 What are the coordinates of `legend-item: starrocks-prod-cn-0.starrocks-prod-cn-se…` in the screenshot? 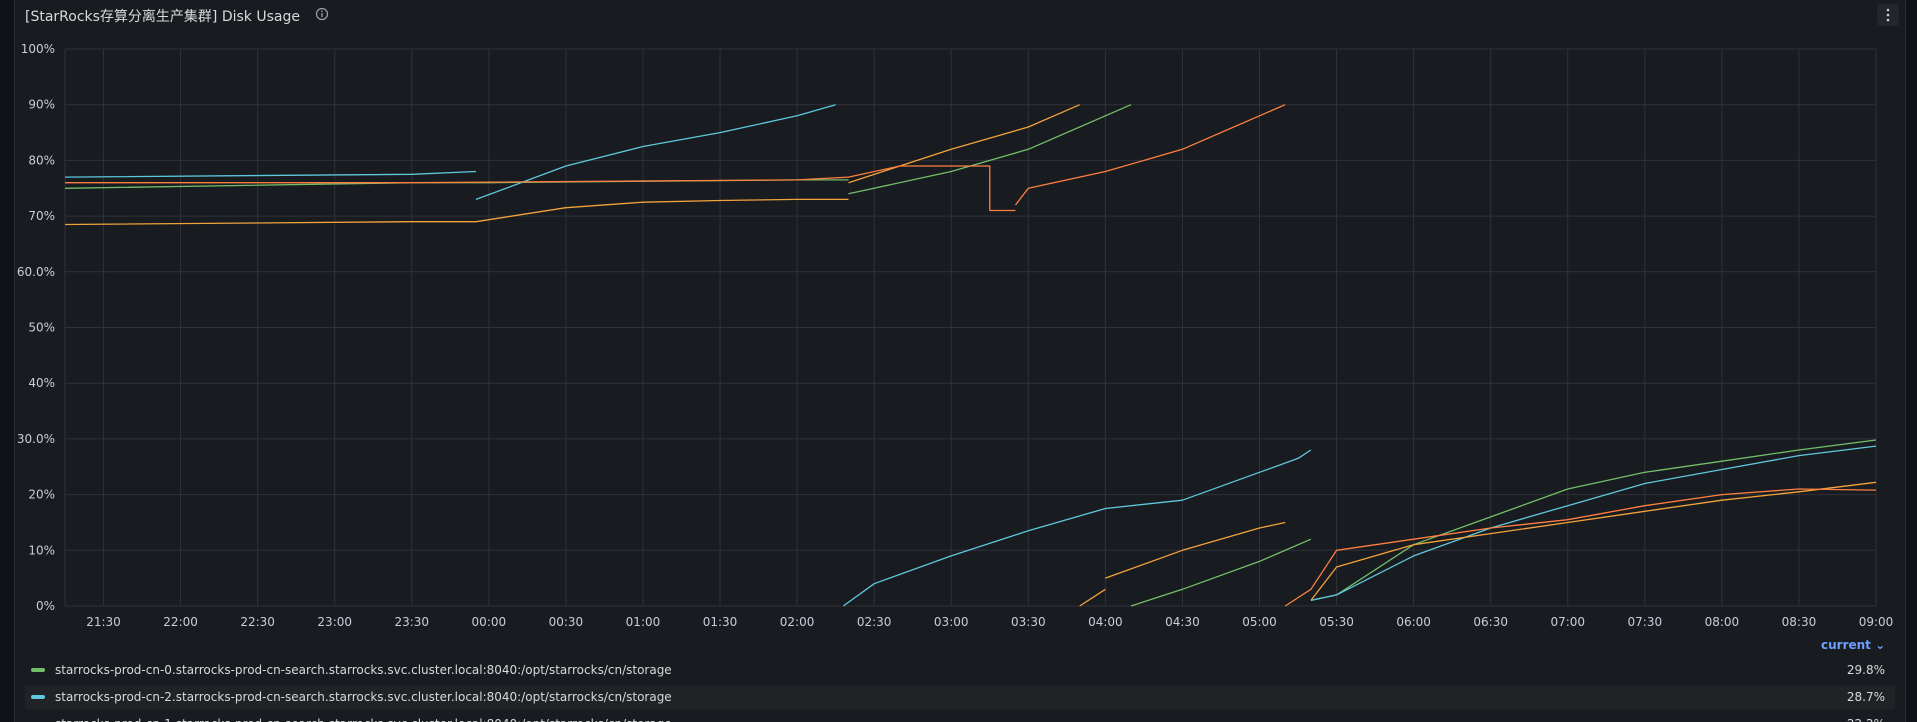 It's located at (960, 670).